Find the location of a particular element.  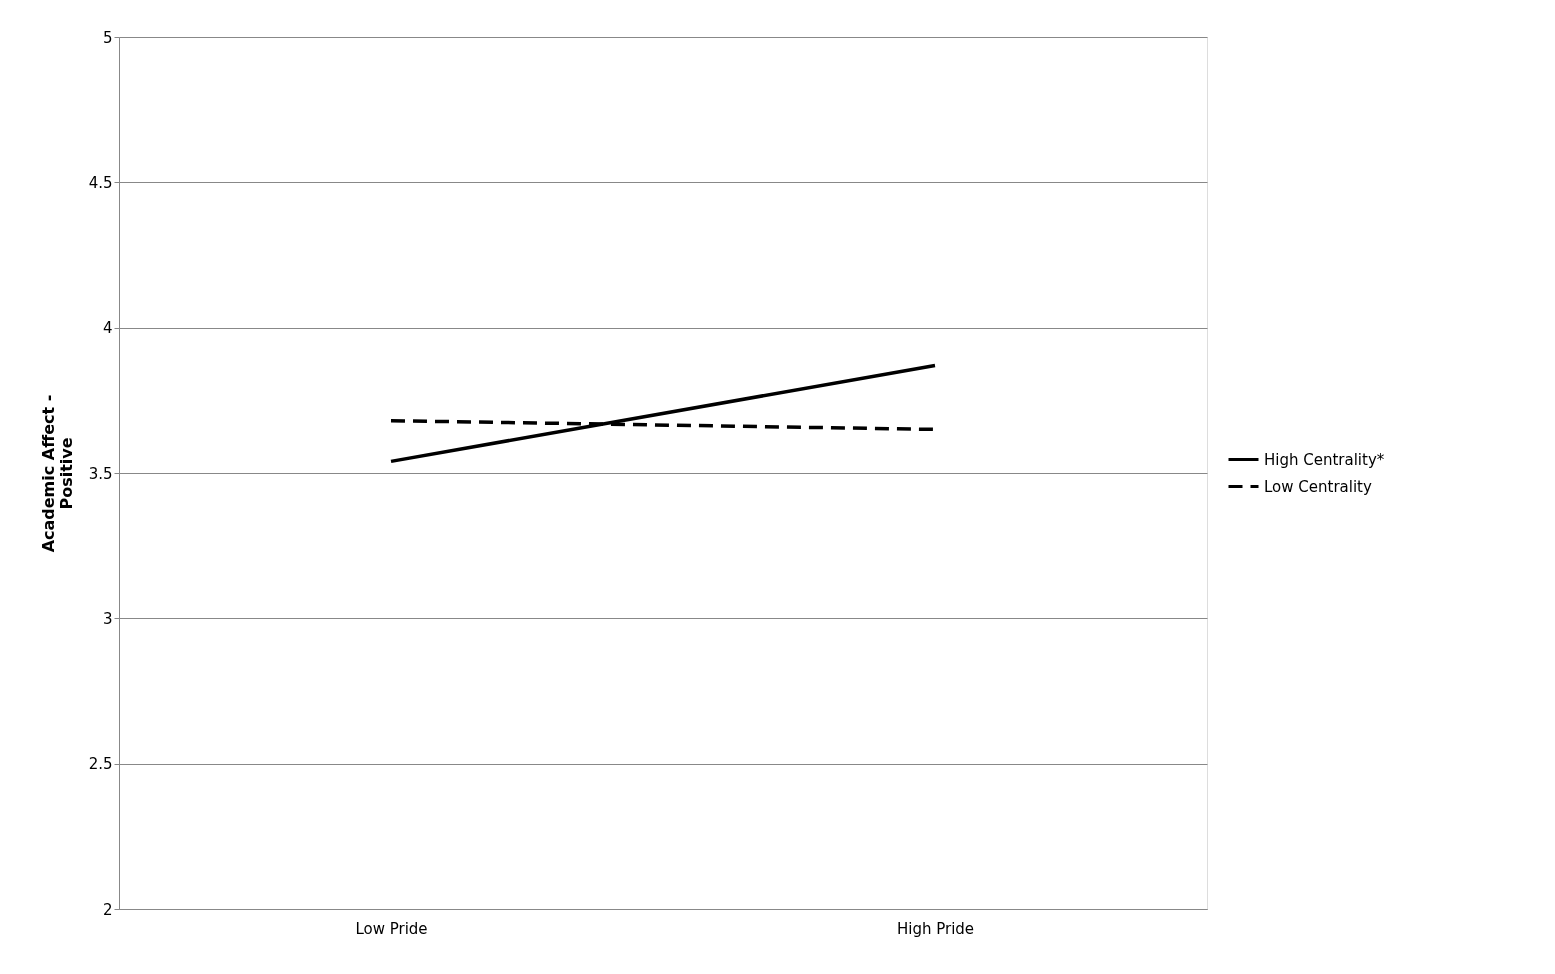

y-tick-label: 3.5 is located at coordinates (100, 473).